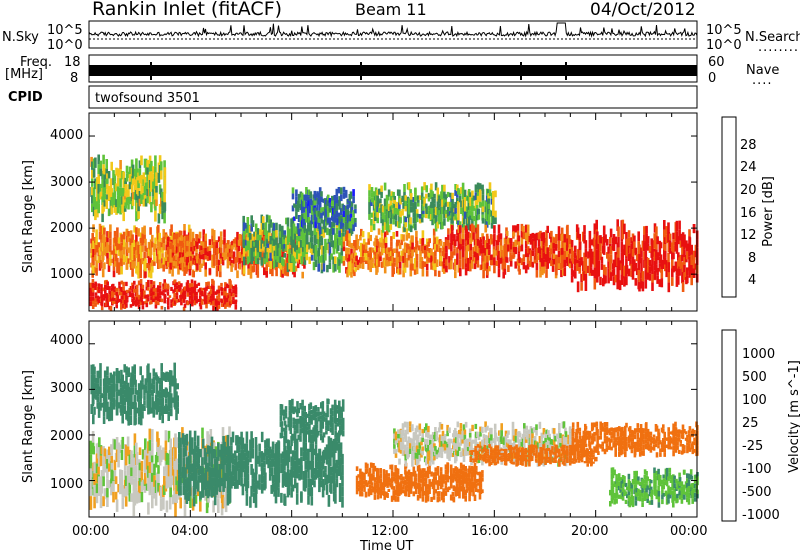  Describe the element at coordinates (393, 75) in the screenshot. I see `nave-trace` at that location.